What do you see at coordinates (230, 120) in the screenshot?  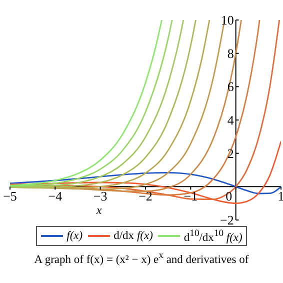 I see `y-tick-label: 4` at bounding box center [230, 120].